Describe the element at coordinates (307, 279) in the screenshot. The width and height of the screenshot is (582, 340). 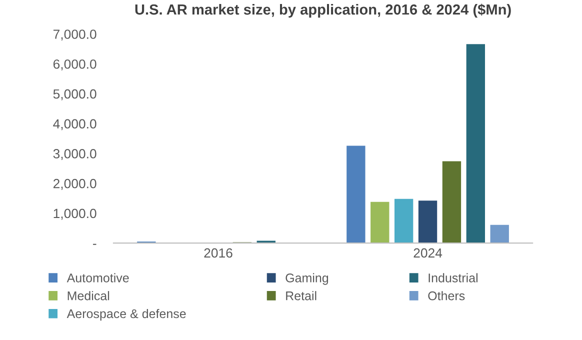
I see `legend-label: Gaming` at that location.